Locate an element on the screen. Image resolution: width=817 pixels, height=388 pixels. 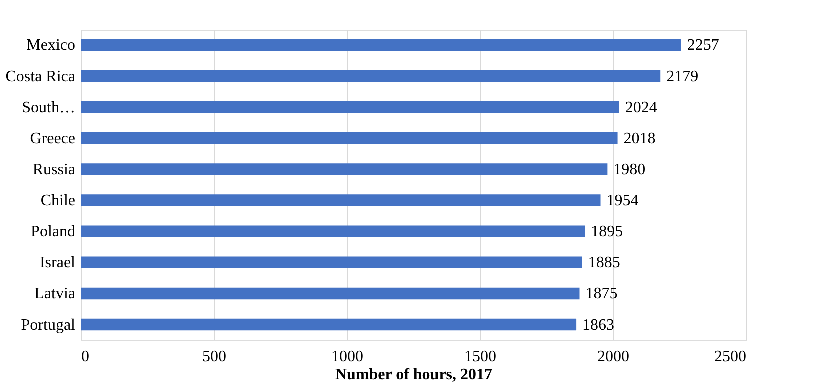
y-tick-label: Greece is located at coordinates (53, 139).